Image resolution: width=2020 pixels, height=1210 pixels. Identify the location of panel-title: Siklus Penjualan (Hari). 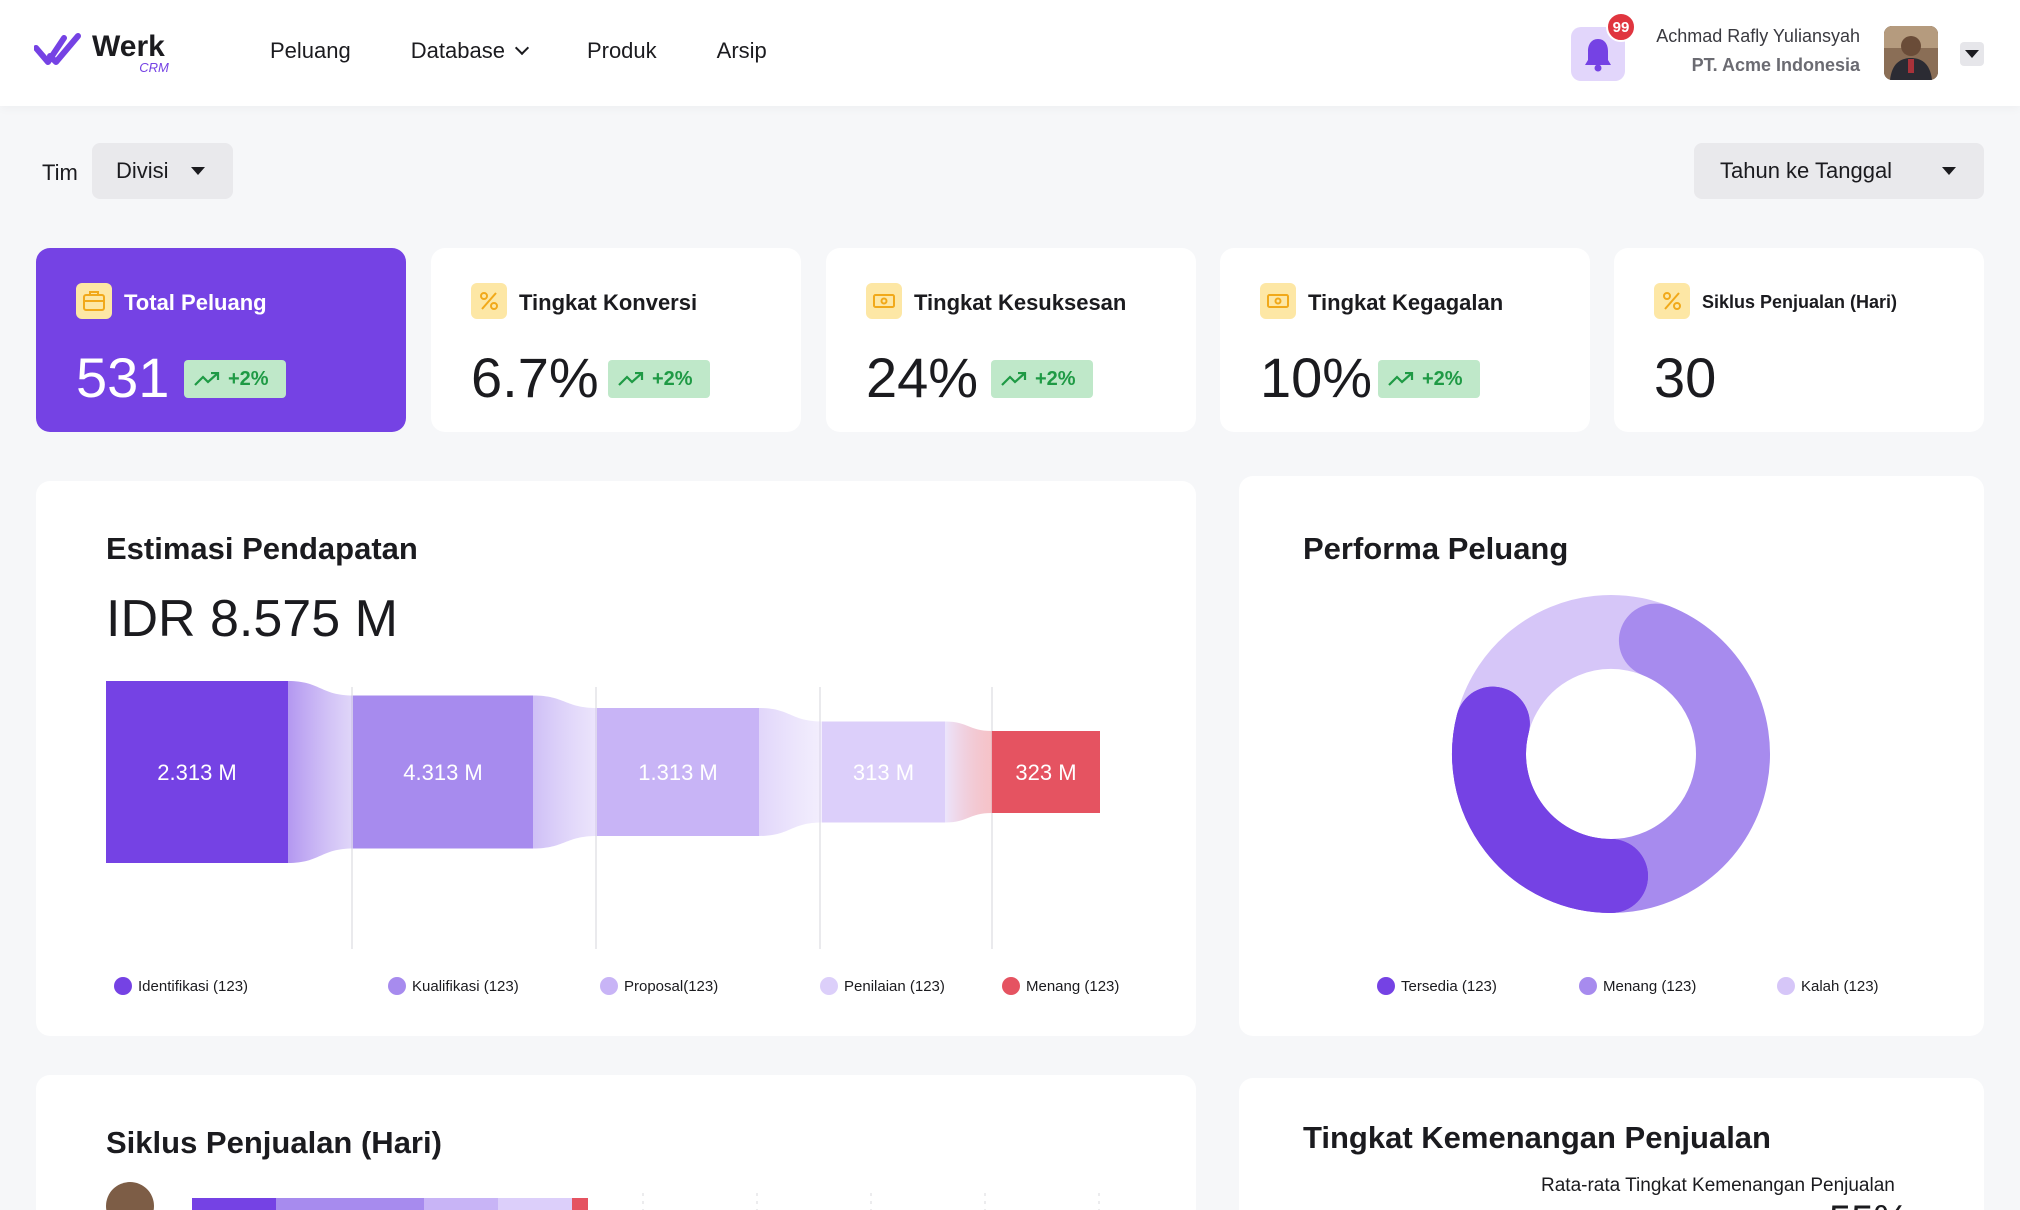
(274, 1142).